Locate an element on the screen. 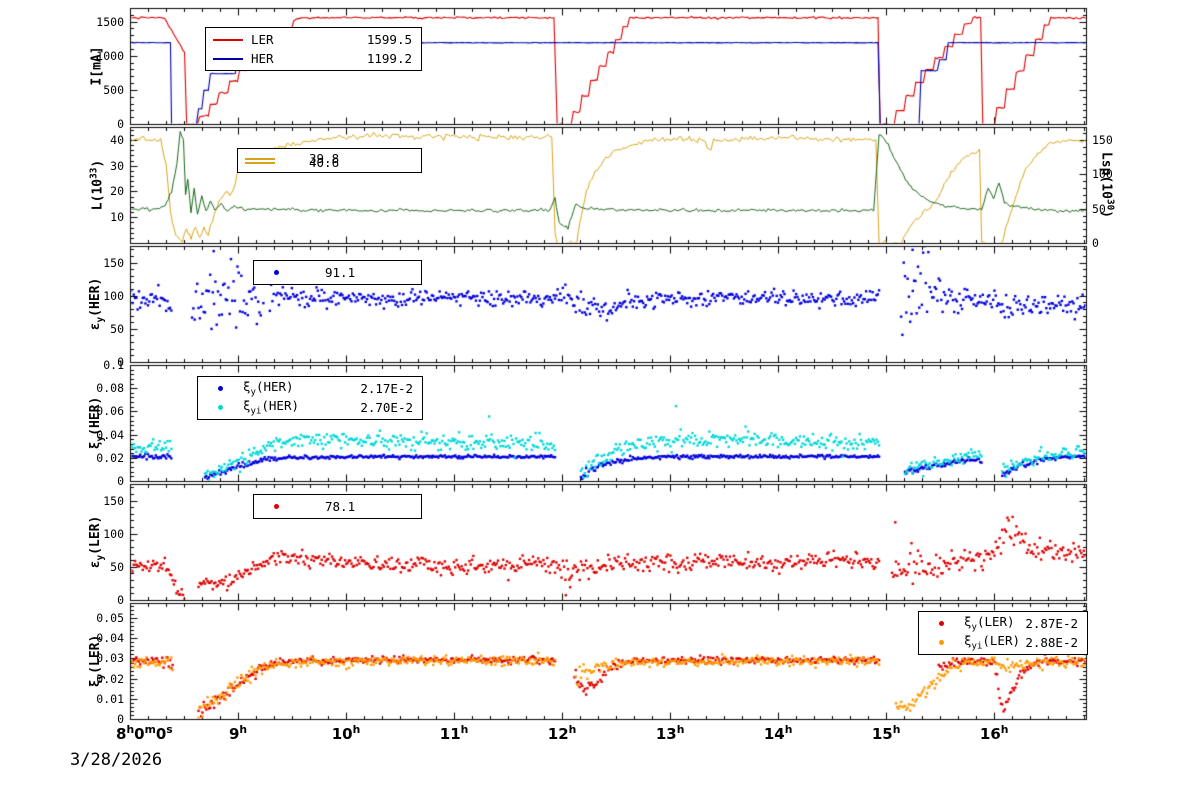 The width and height of the screenshot is (1200, 798). y-tick-label: 0.05 is located at coordinates (110, 618).